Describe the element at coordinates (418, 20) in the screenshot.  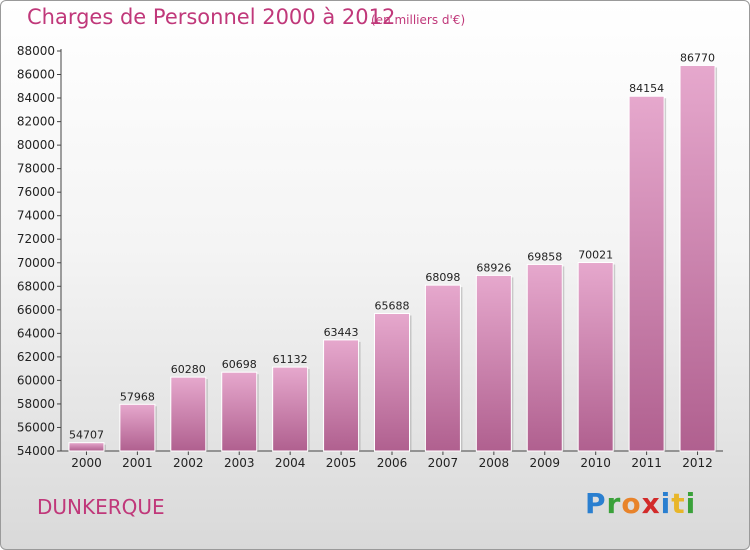
I see `chart-subtitle: (en milliers d'€)` at that location.